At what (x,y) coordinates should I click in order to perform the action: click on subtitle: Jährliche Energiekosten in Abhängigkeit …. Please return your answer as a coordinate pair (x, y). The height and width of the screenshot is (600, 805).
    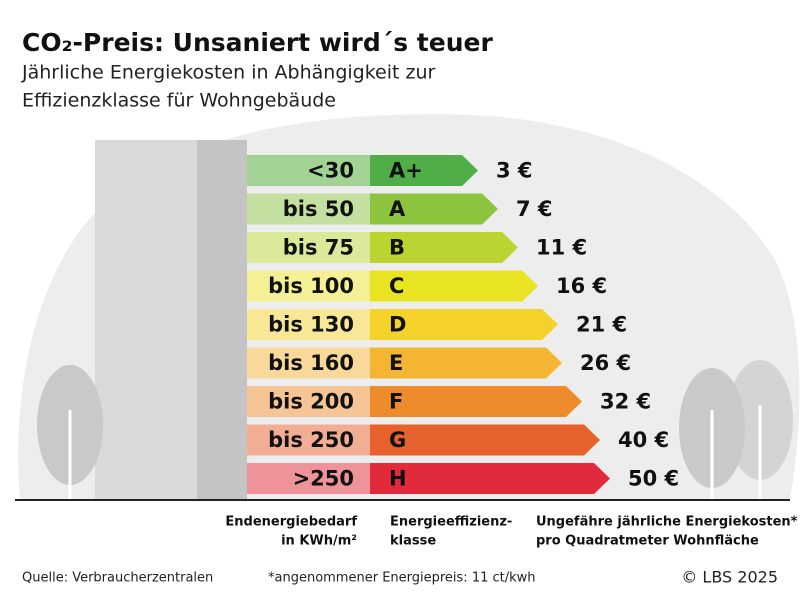
    Looking at the image, I should click on (228, 73).